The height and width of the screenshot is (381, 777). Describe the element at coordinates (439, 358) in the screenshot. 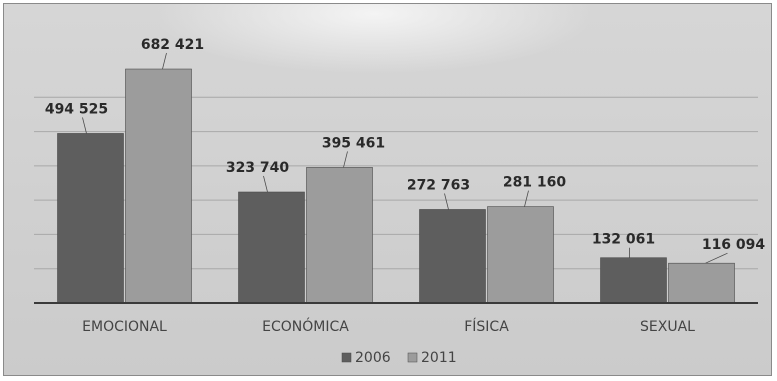

I see `legend-label-2011: 2011` at that location.